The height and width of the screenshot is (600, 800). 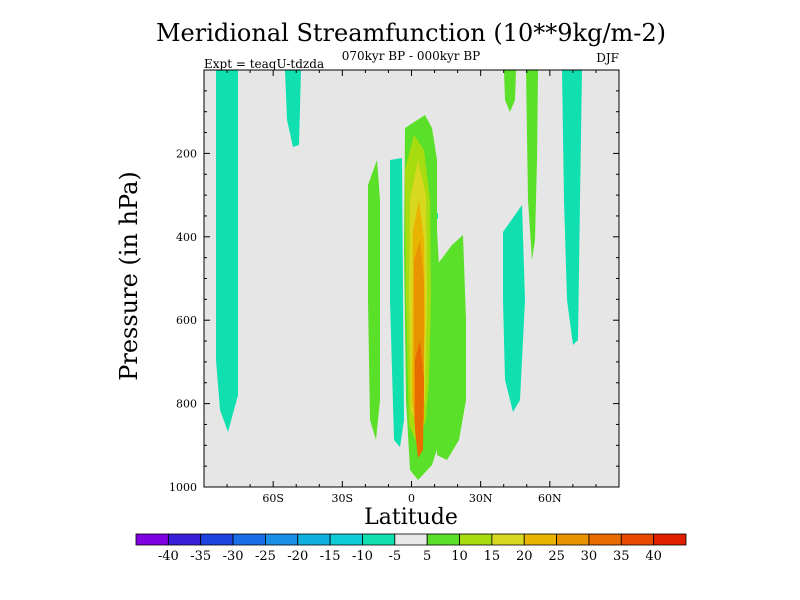 What do you see at coordinates (362, 556) in the screenshot?
I see `colorbar-label: -10` at bounding box center [362, 556].